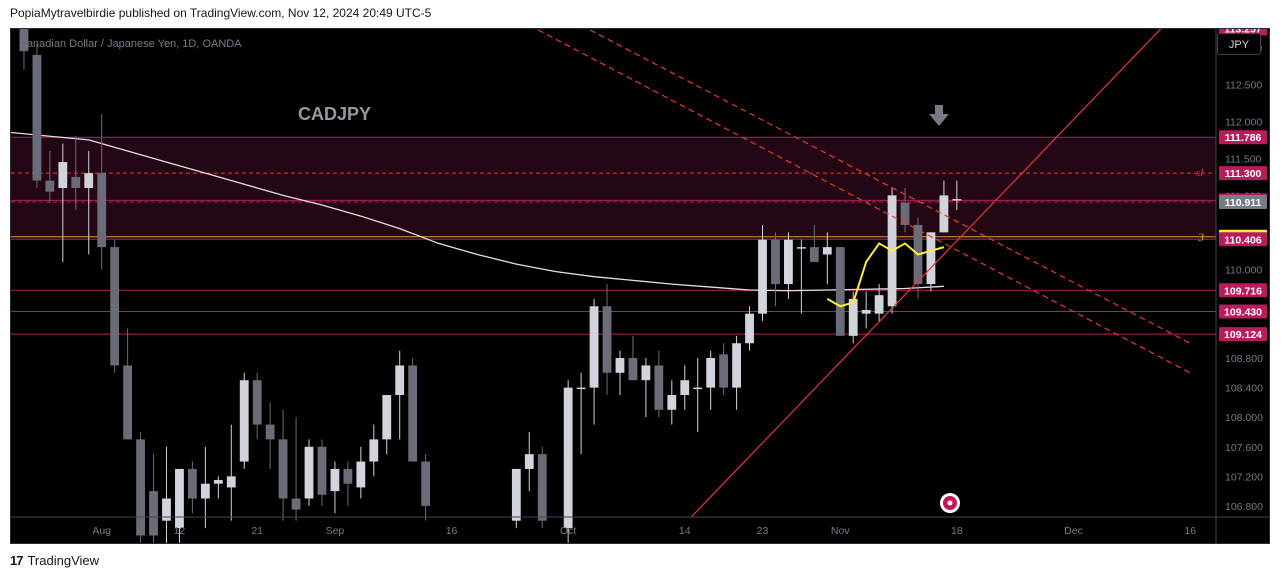 The width and height of the screenshot is (1281, 579). What do you see at coordinates (1243, 138) in the screenshot?
I see `price-label-text: 111.786` at bounding box center [1243, 138].